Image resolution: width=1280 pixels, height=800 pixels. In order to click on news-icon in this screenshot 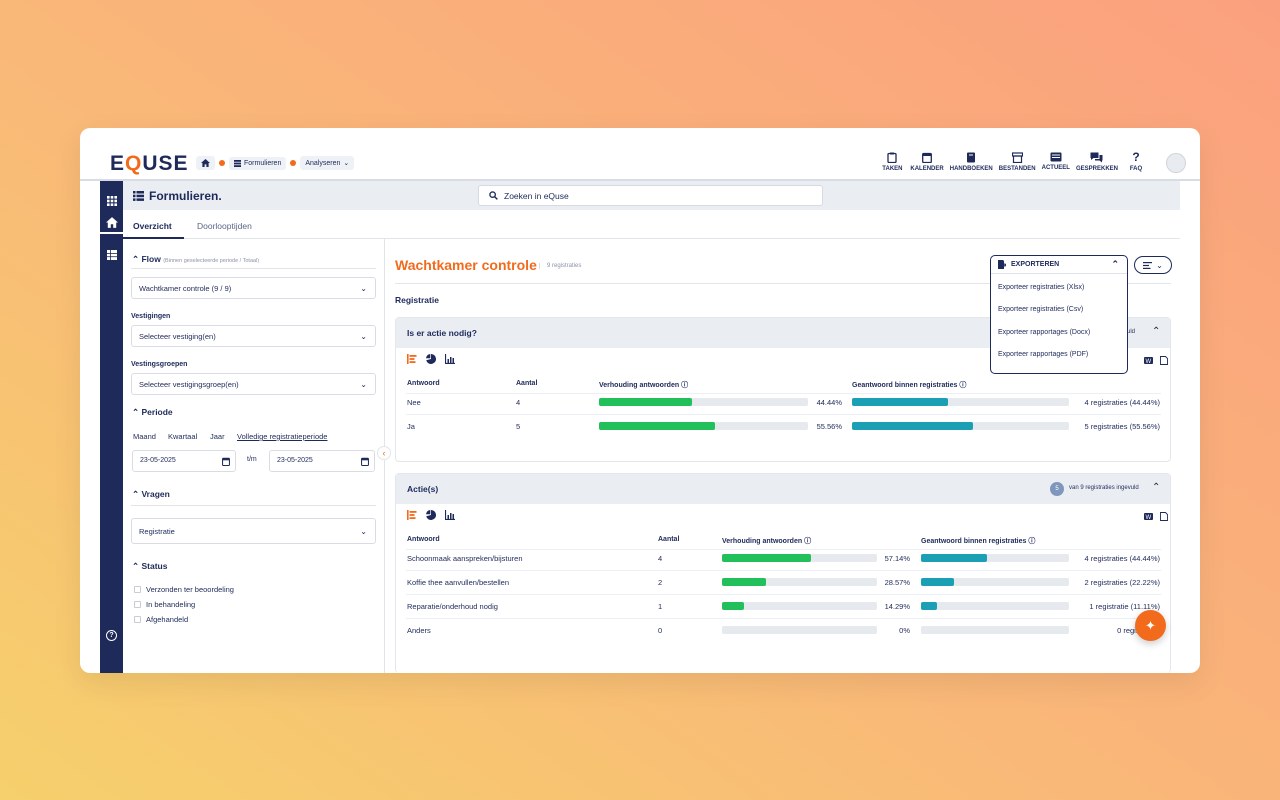, I will do `click(1056, 157)`.